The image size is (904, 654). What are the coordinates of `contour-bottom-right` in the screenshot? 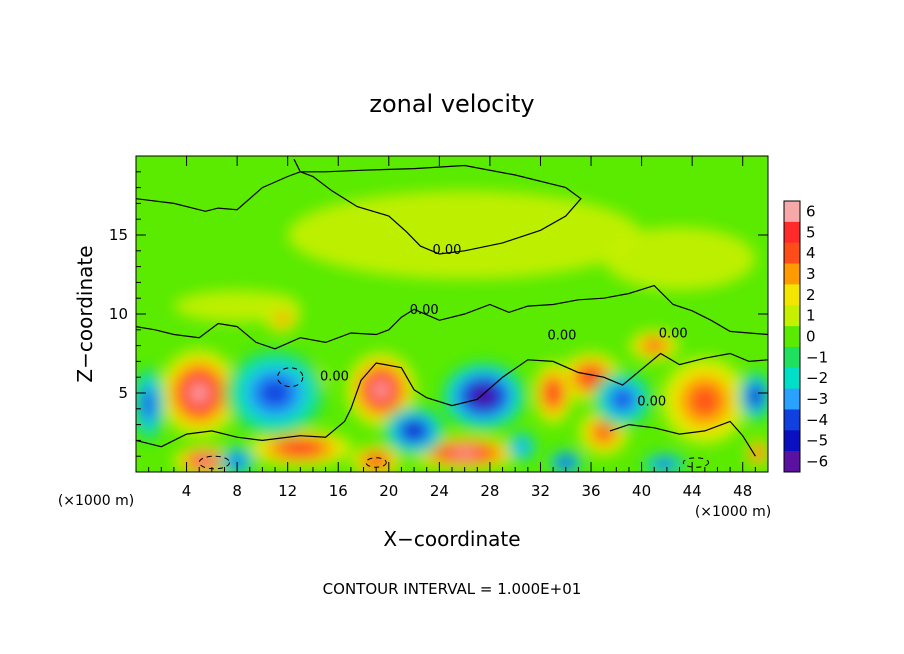 It's located at (682, 438).